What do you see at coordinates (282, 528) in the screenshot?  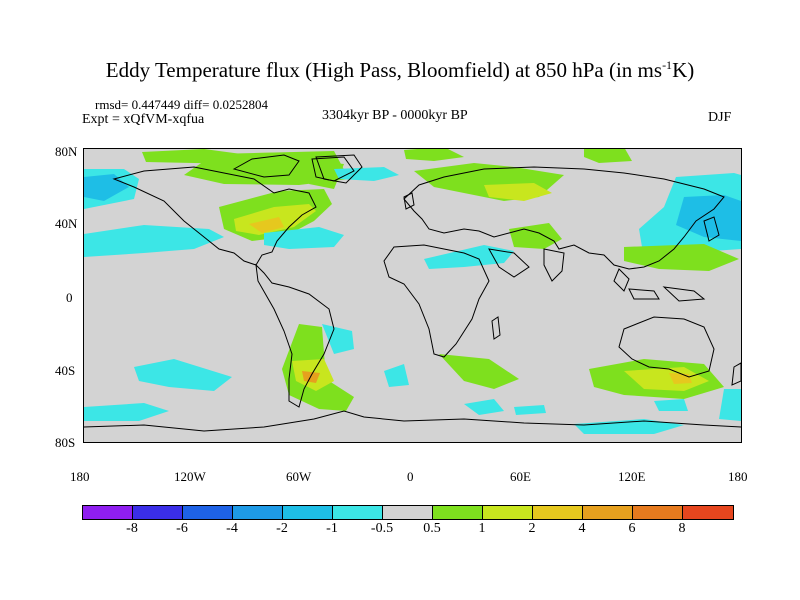 I see `colorbar-label: -2` at bounding box center [282, 528].